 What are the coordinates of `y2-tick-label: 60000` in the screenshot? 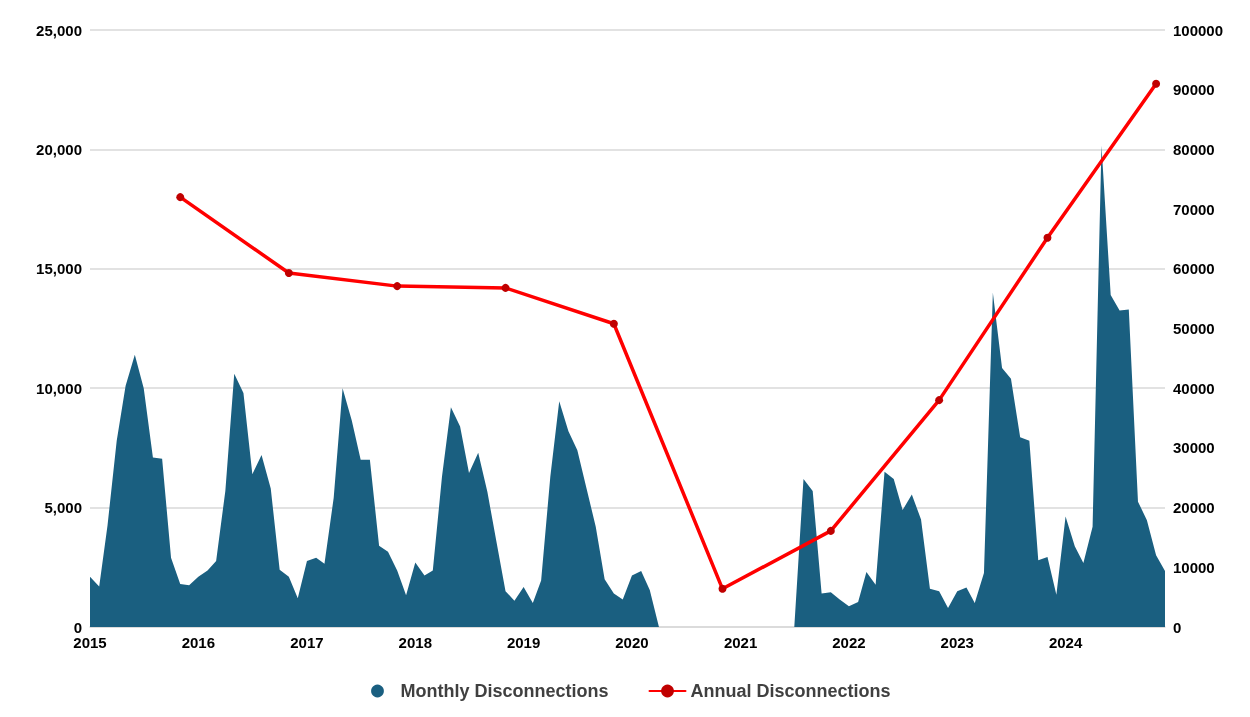 It's located at (1194, 269).